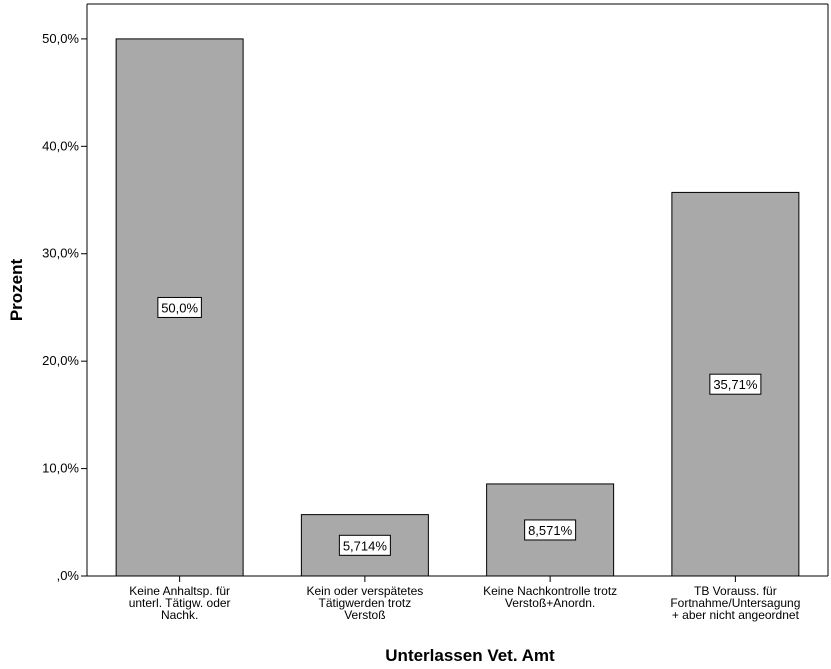  I want to click on x-category-label-line: Verstoß+Anordn., so click(550, 603).